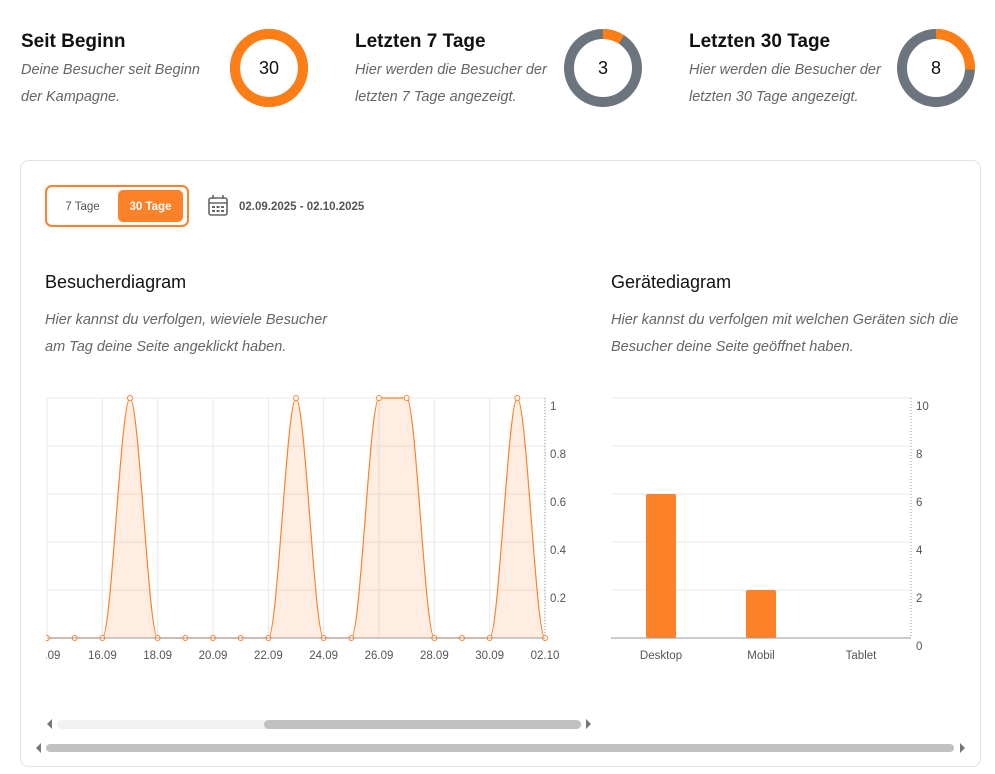  I want to click on toggle-label: 7 Tage, so click(82, 207).